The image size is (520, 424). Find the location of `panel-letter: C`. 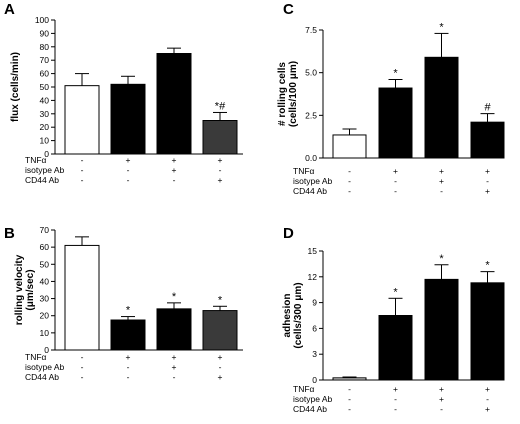

panel-letter: C is located at coordinates (288, 9).